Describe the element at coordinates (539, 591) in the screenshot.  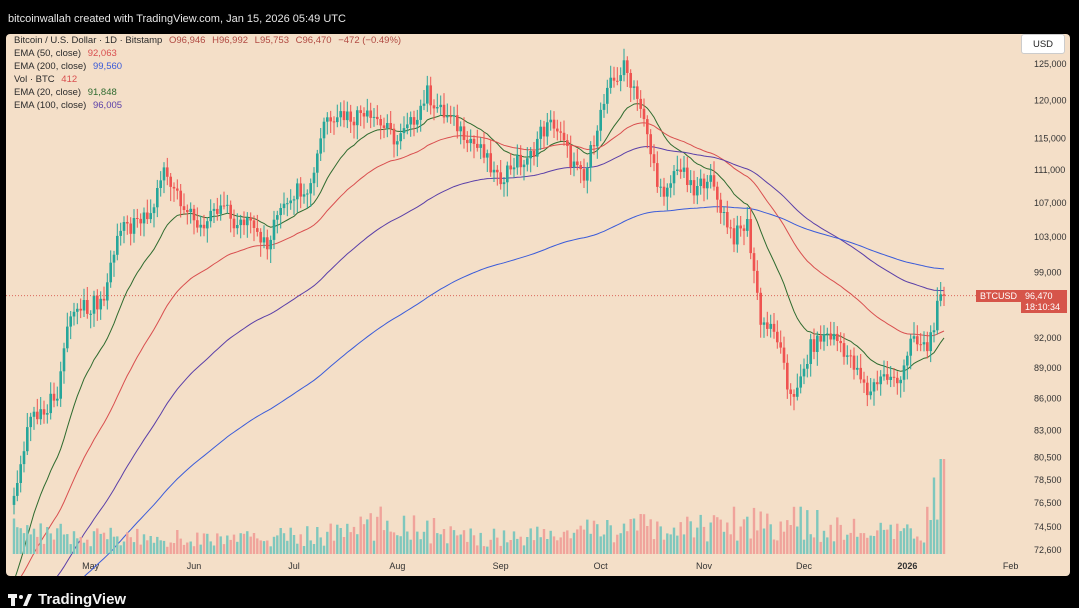
I see `bottom-bar` at that location.